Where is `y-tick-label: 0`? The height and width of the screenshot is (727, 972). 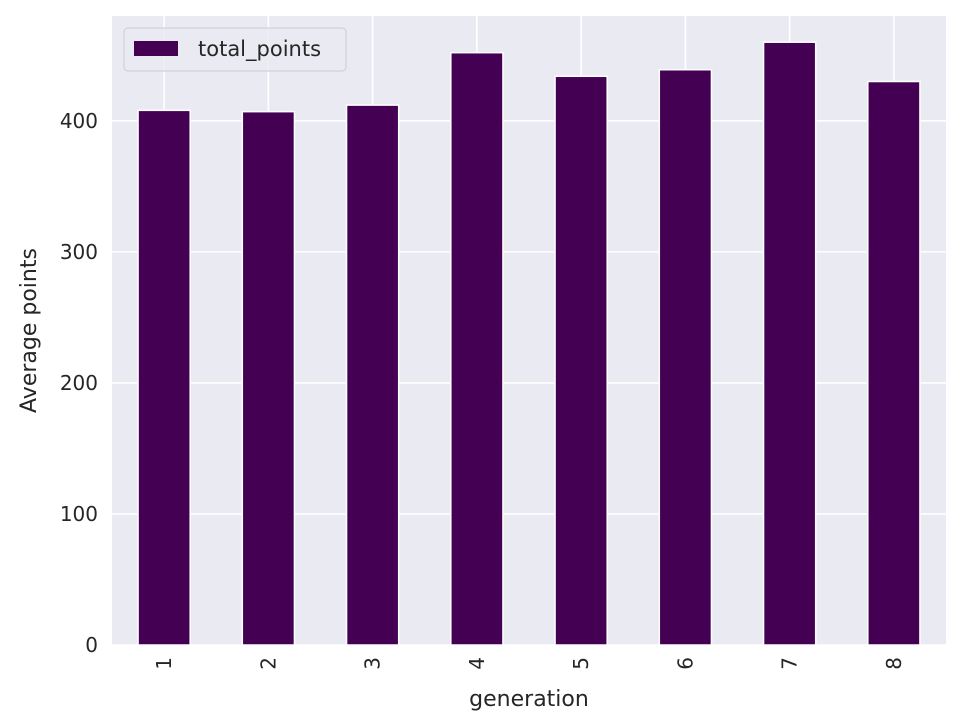
y-tick-label: 0 is located at coordinates (91, 645).